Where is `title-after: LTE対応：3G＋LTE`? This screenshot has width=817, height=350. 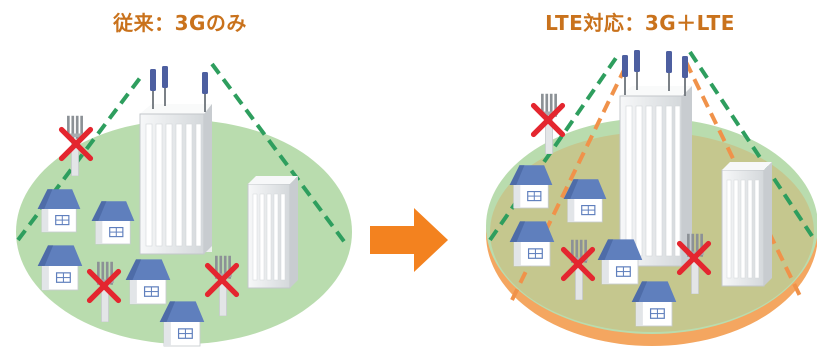
title-after: LTE対応：3G＋LTE is located at coordinates (640, 23).